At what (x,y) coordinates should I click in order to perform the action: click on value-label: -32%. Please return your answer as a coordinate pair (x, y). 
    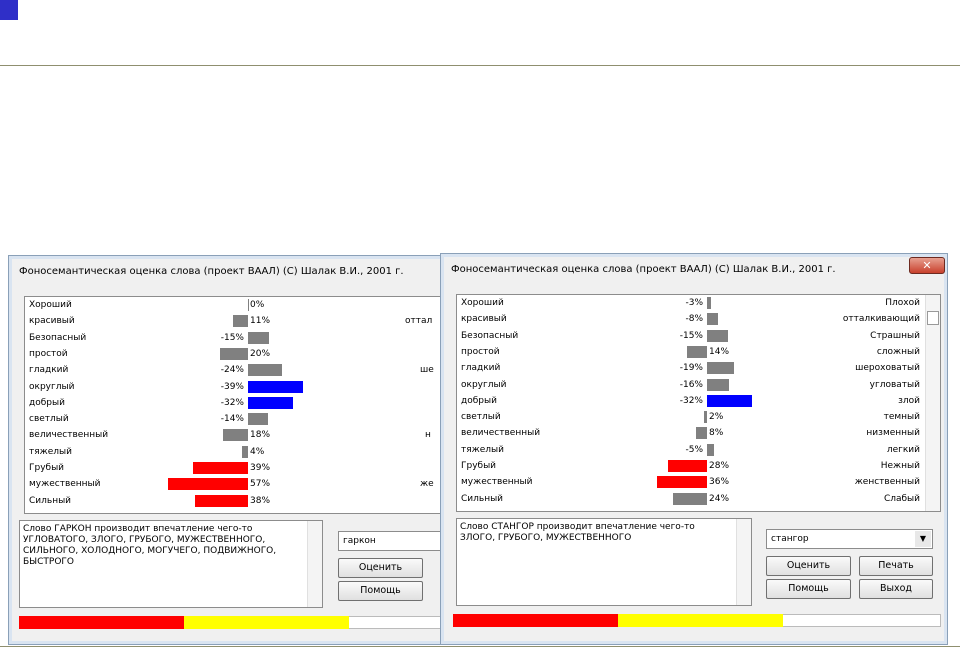
    Looking at the image, I should click on (232, 402).